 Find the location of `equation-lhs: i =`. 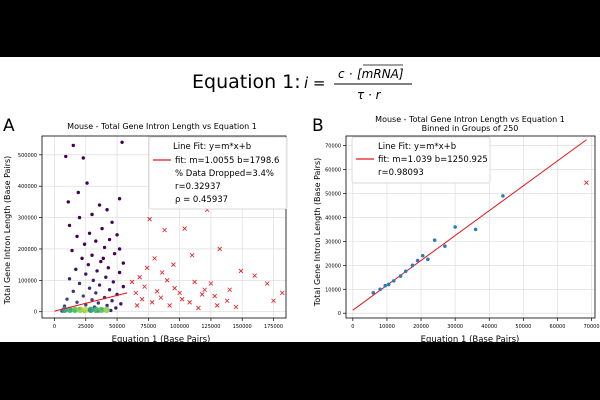

equation-lhs: i = is located at coordinates (315, 83).